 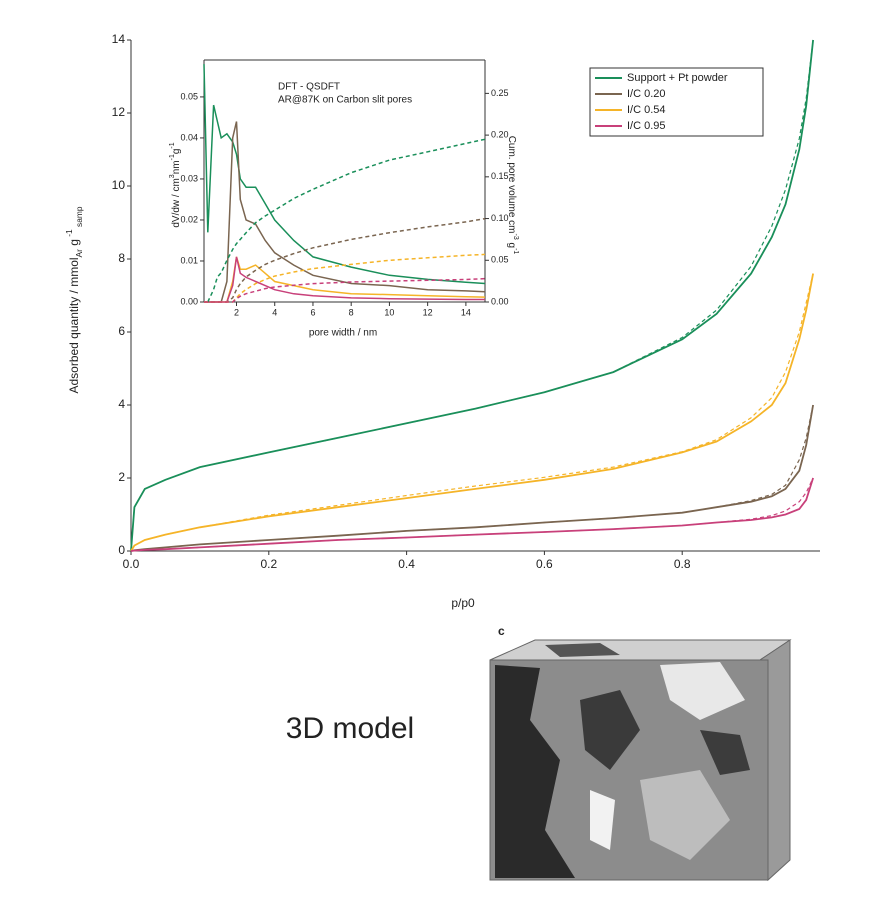 I want to click on x-tick-label: 0.2, so click(x=268, y=564).